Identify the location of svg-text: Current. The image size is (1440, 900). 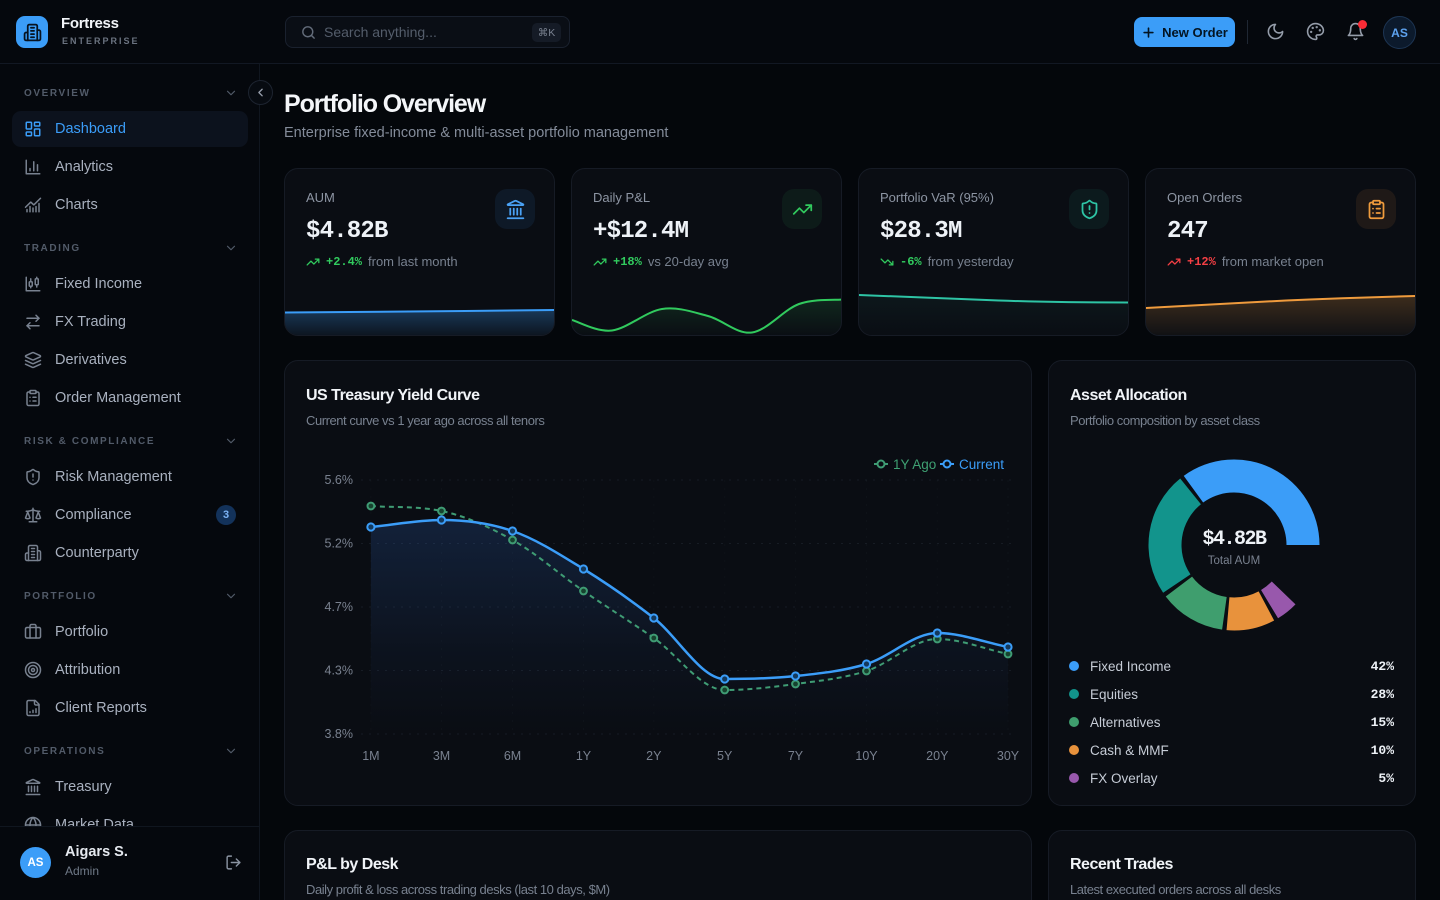
(981, 464).